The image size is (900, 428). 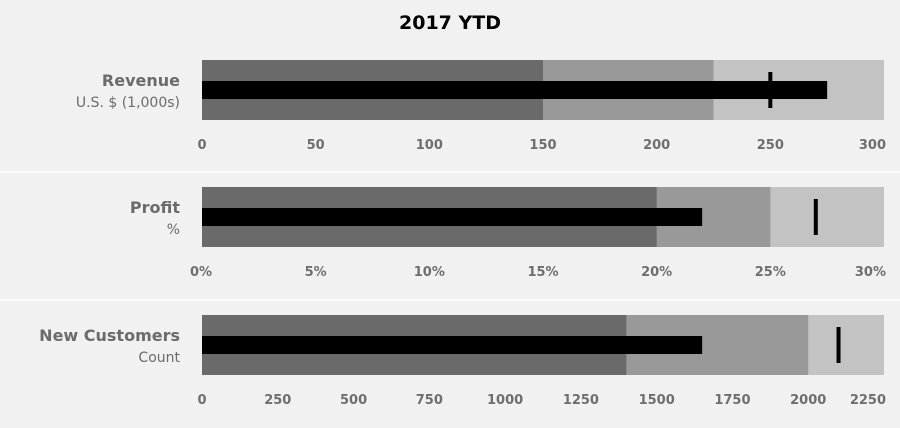 I want to click on bullet-2-tick-label: 15%, so click(x=542, y=272).